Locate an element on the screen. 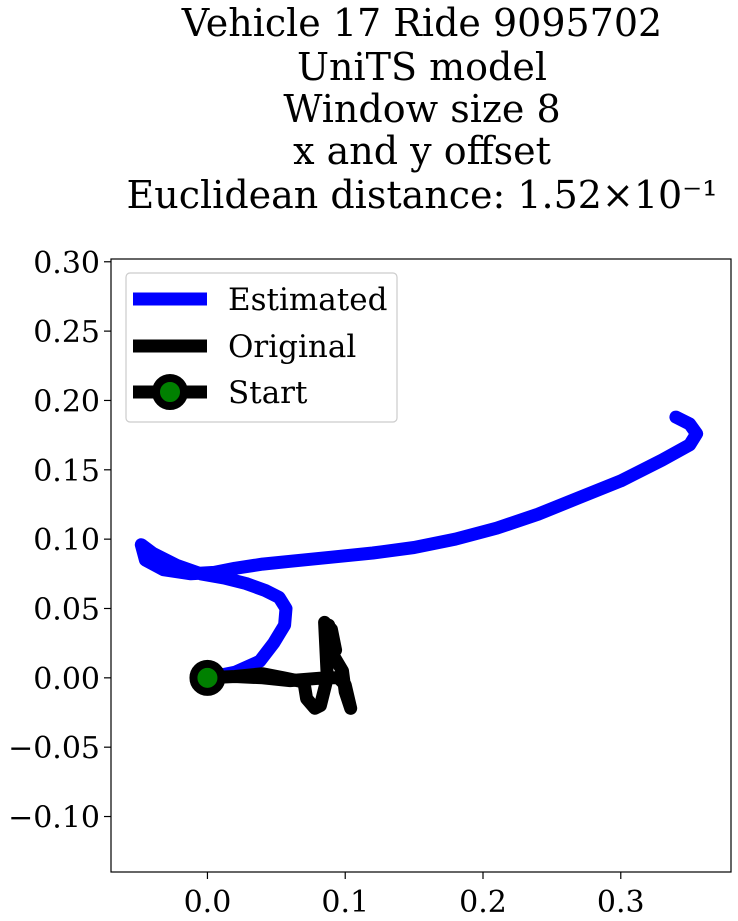  legend: Estimated Original Start is located at coordinates (261, 347).